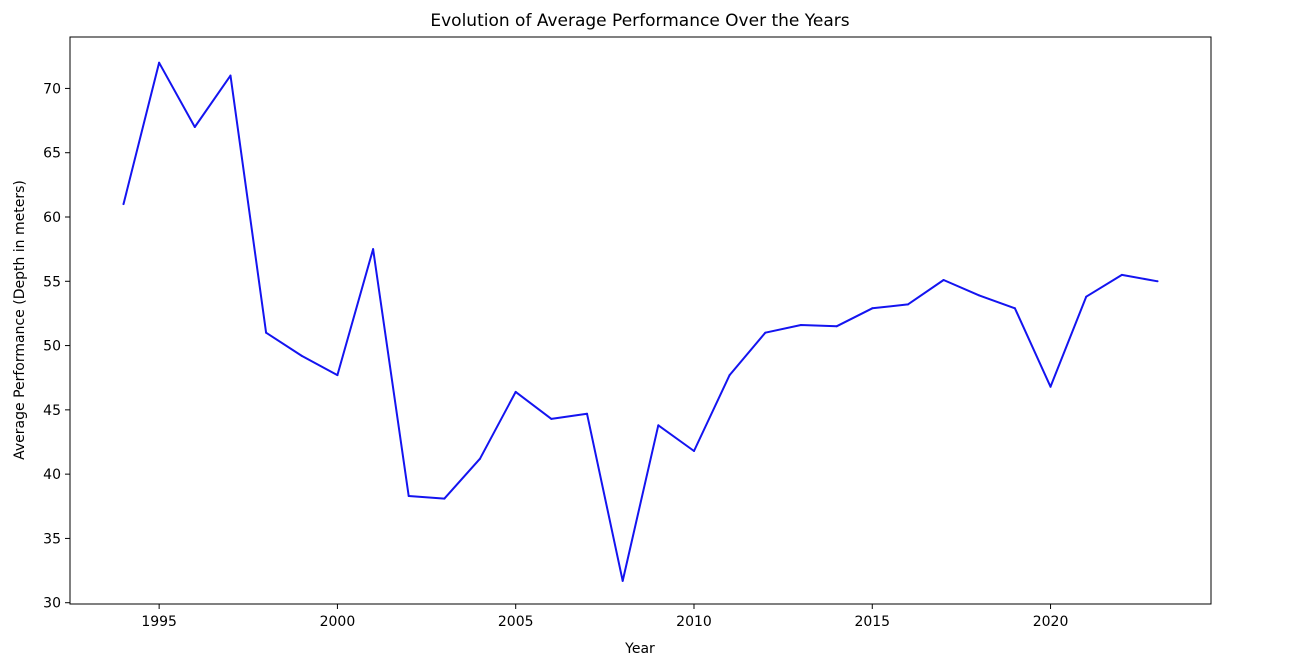  Describe the element at coordinates (604, 617) in the screenshot. I see `x-axis: 1995 2000 2005 2010 2015 2020` at that location.